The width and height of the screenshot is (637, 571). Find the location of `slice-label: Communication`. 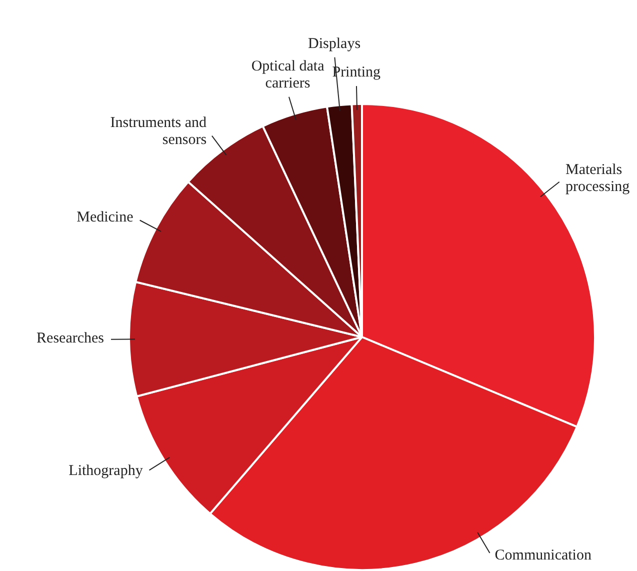

slice-label: Communication is located at coordinates (543, 555).